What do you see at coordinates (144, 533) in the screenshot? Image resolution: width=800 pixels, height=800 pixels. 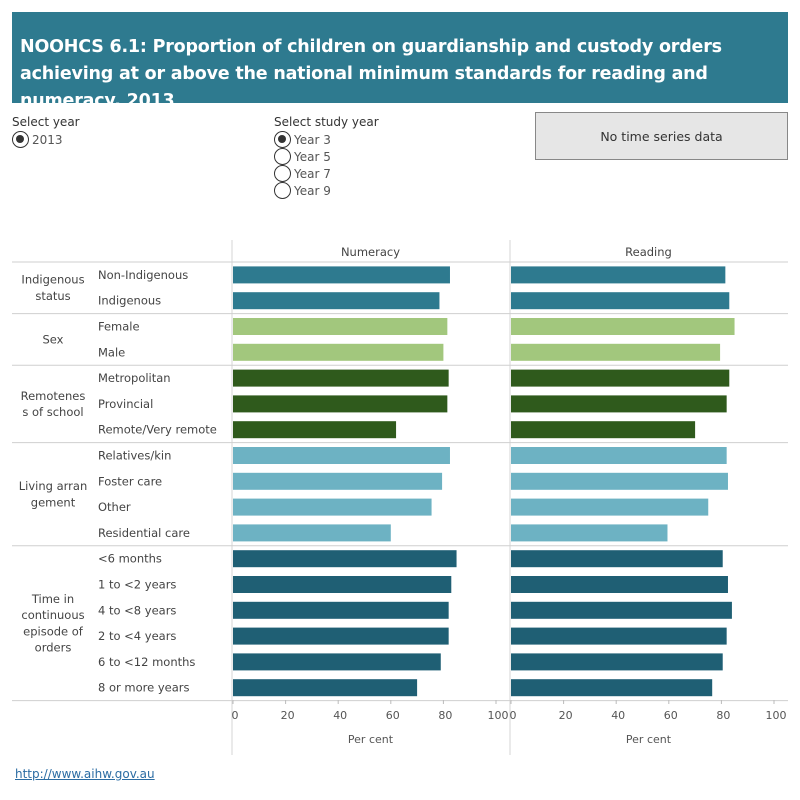 I see `row-label: Residential care` at bounding box center [144, 533].